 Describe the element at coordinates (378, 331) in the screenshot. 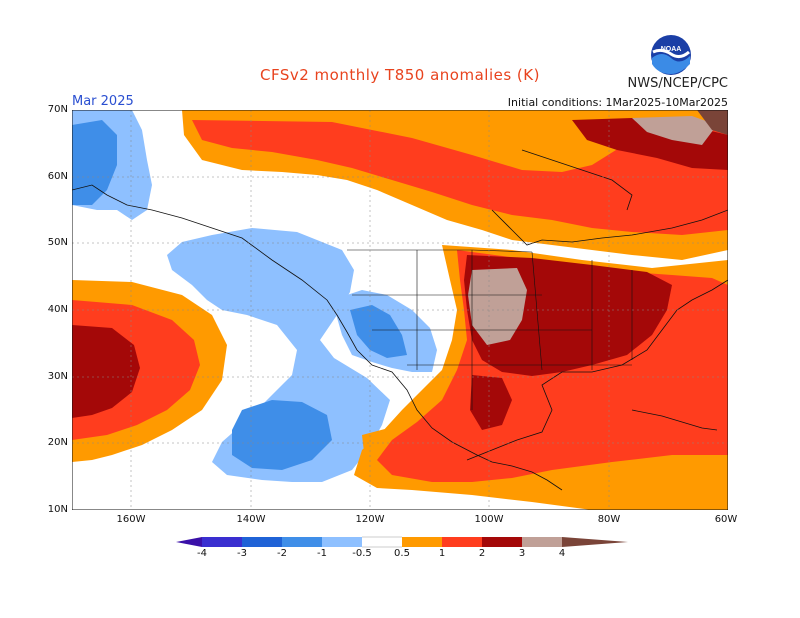

I see `neg-anomaly-region-medium-west-us` at that location.